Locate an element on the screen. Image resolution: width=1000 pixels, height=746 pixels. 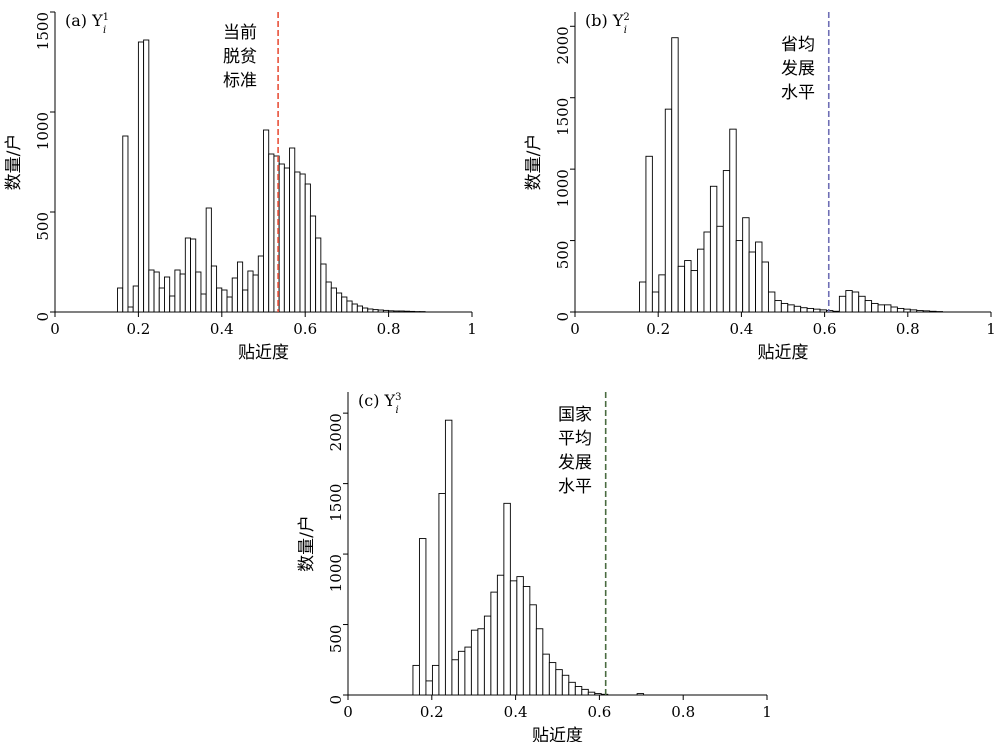
panel-label-text: (a) Y is located at coordinates (84, 20).